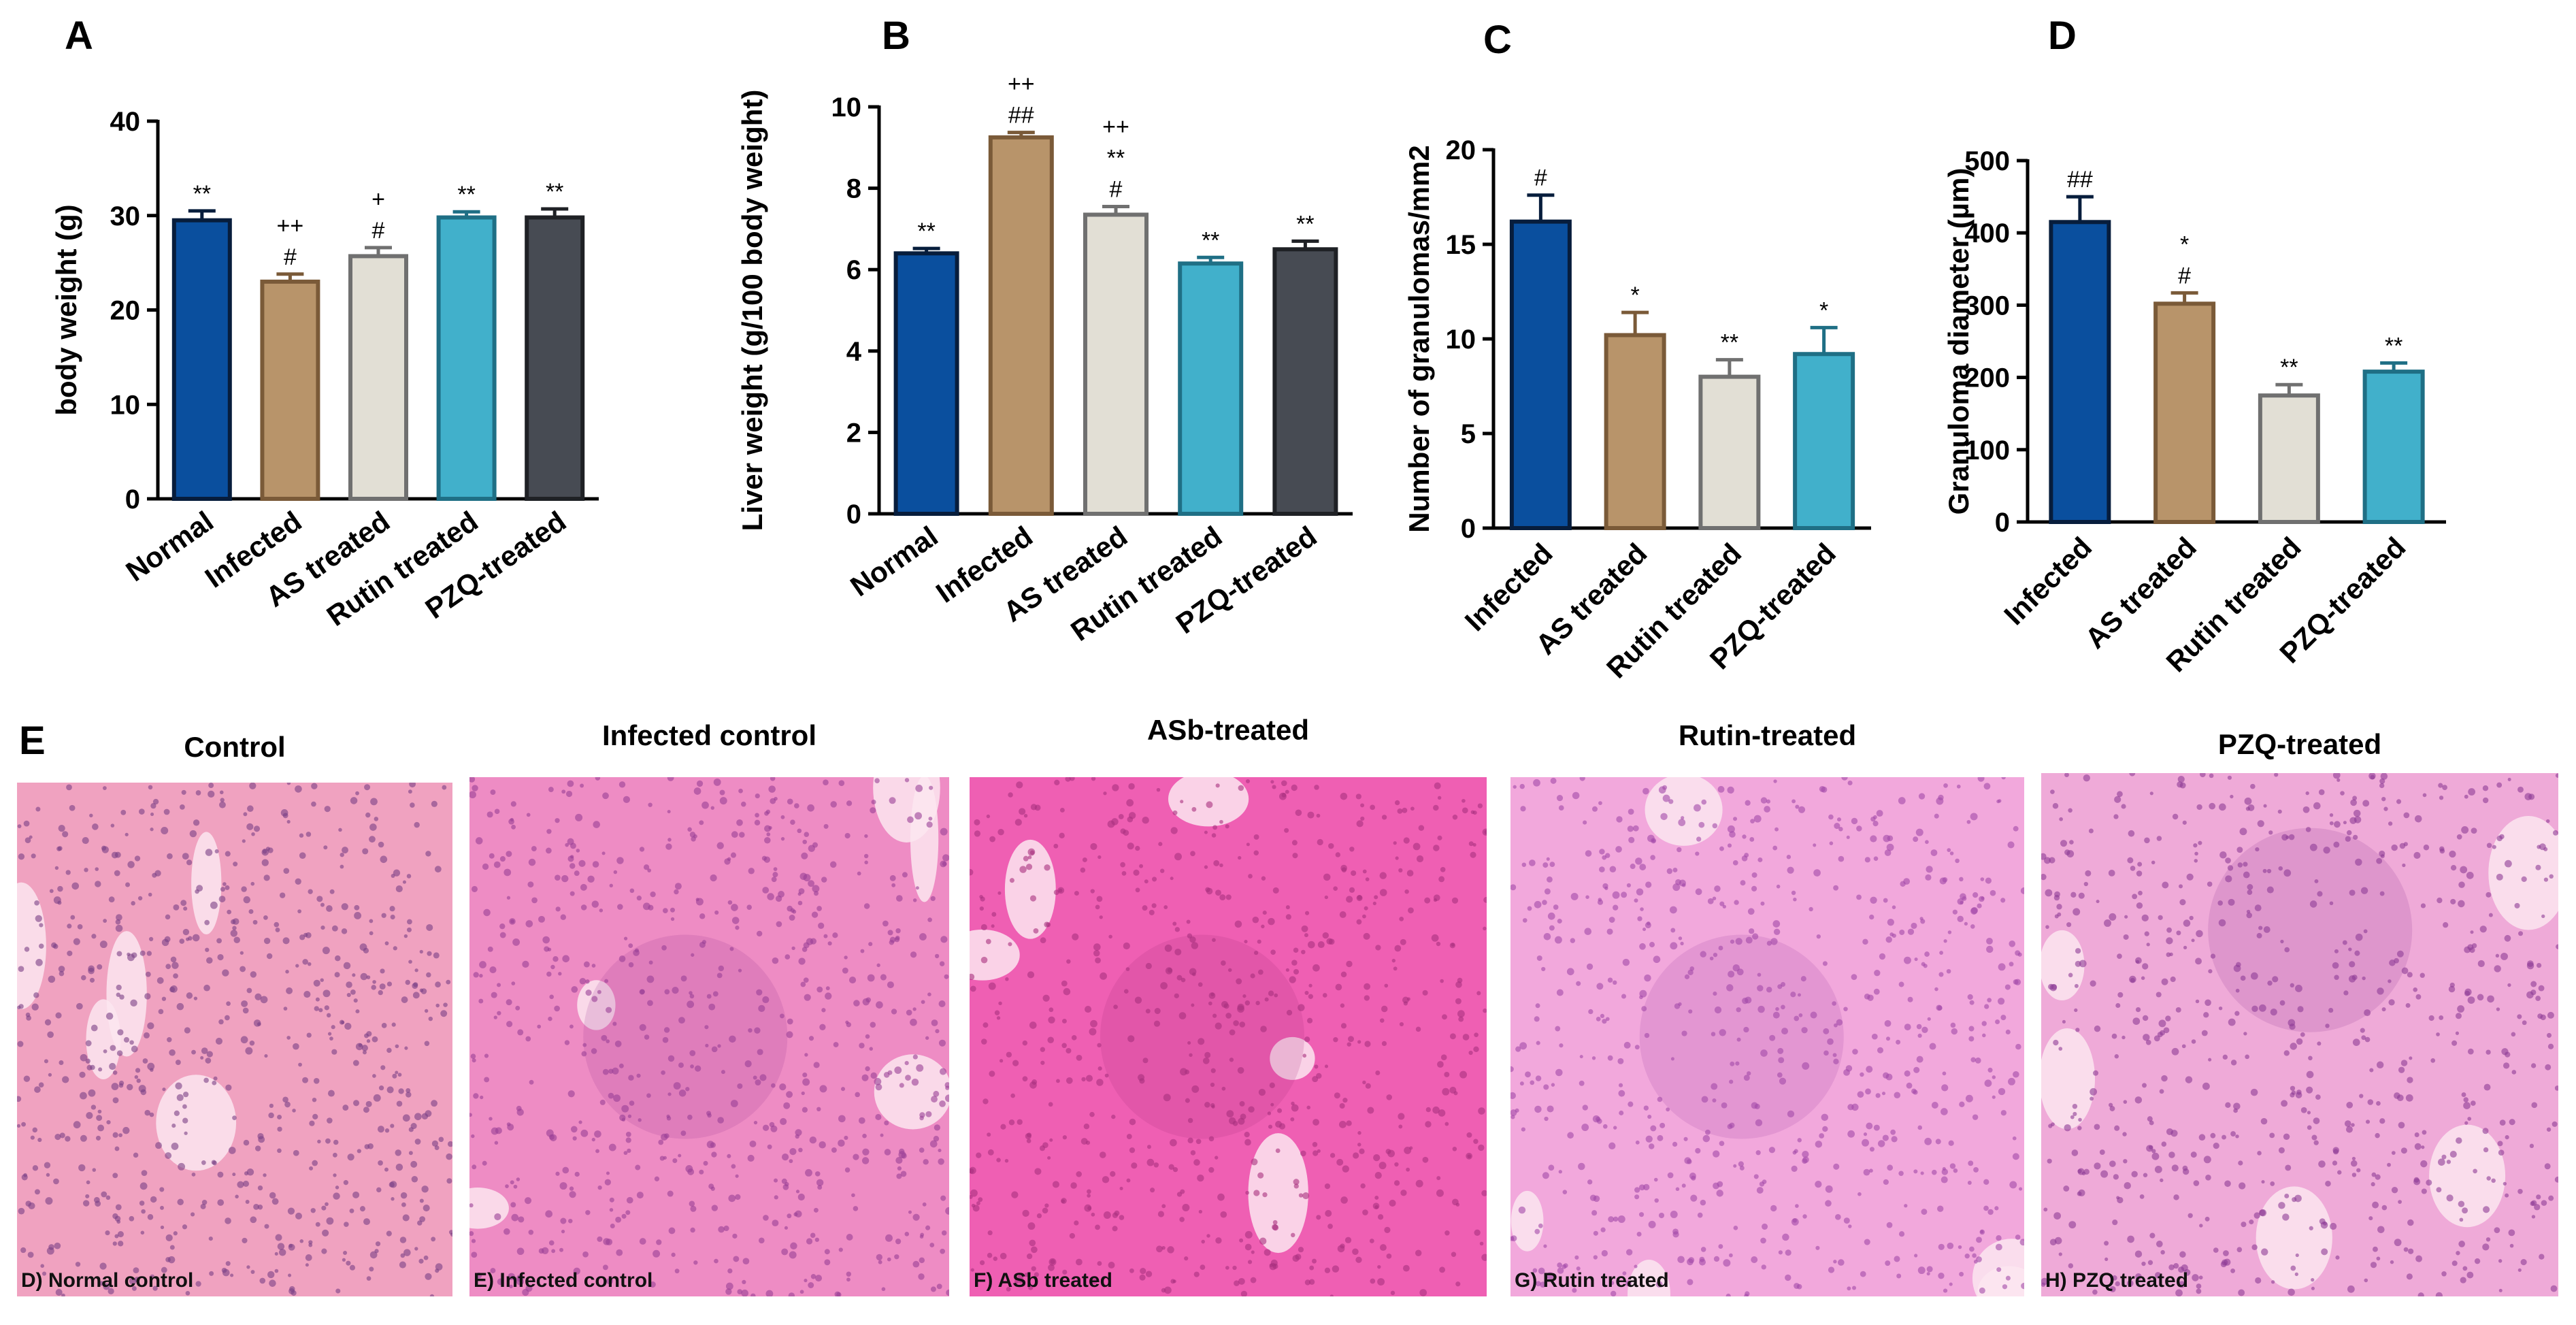  I want to click on vessel-lumen, so click(489, 1208).